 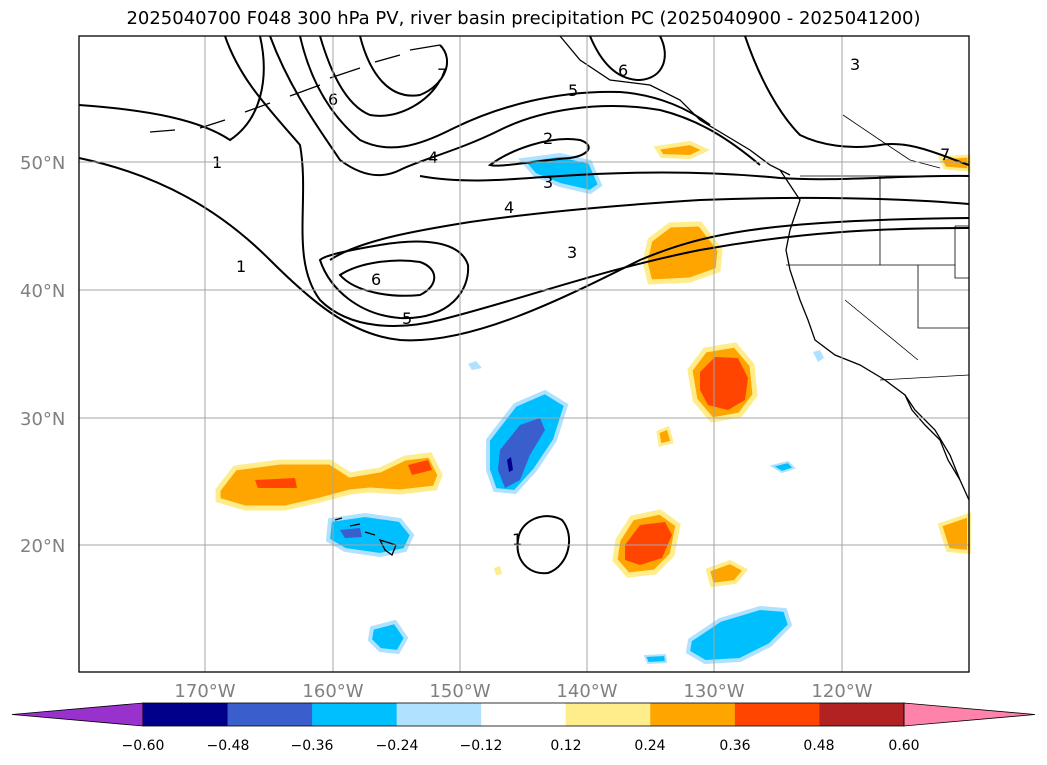 What do you see at coordinates (332, 691) in the screenshot?
I see `lon-label: 160°W` at bounding box center [332, 691].